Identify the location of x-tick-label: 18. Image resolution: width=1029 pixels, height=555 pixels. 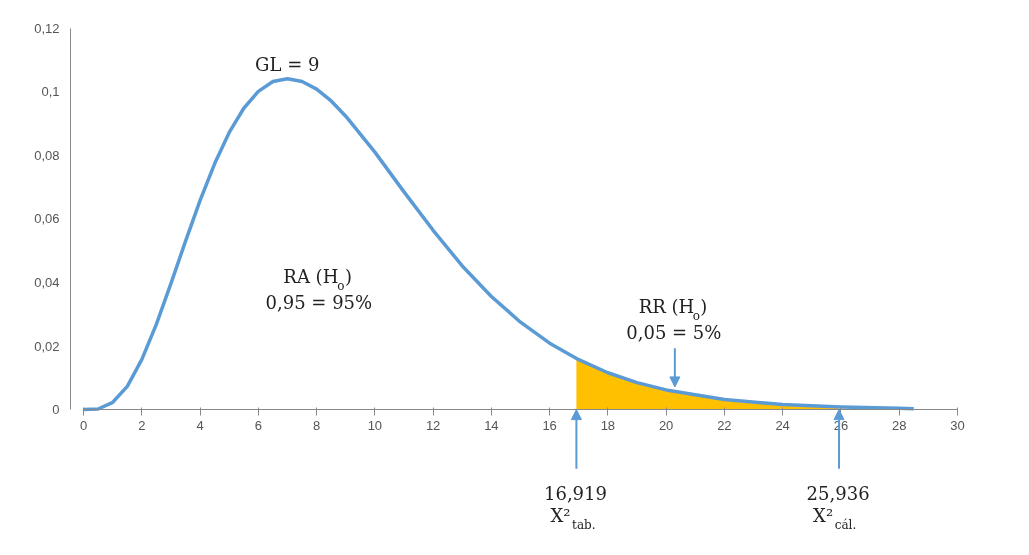
(608, 425).